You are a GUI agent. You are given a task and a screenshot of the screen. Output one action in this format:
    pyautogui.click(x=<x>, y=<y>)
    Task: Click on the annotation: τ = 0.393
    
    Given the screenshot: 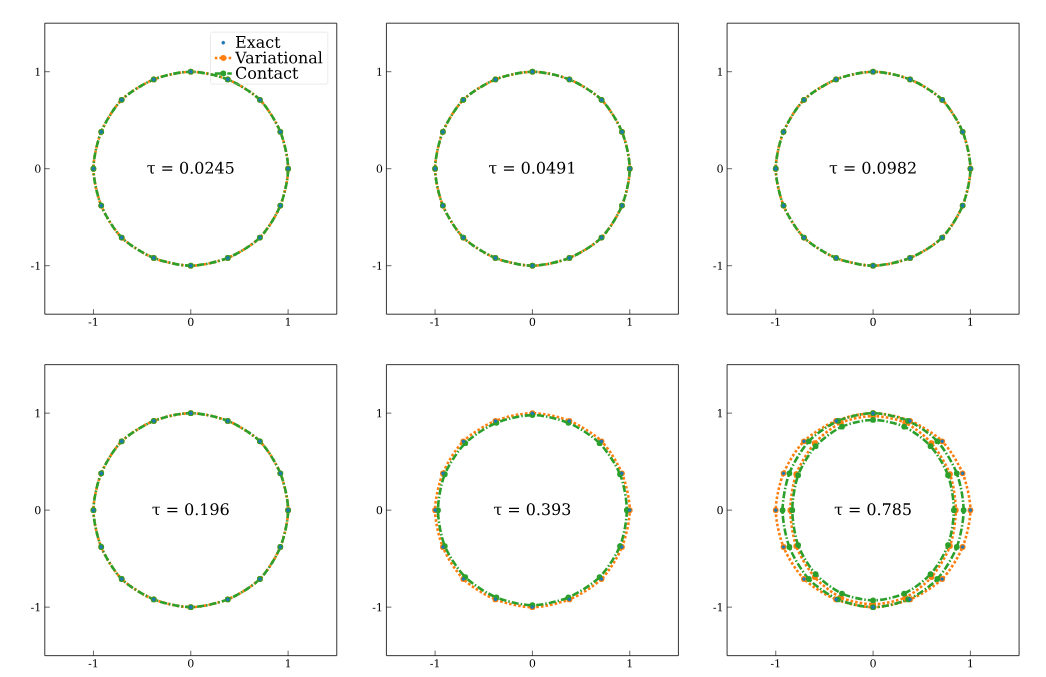 What is the action you would take?
    pyautogui.click(x=532, y=509)
    